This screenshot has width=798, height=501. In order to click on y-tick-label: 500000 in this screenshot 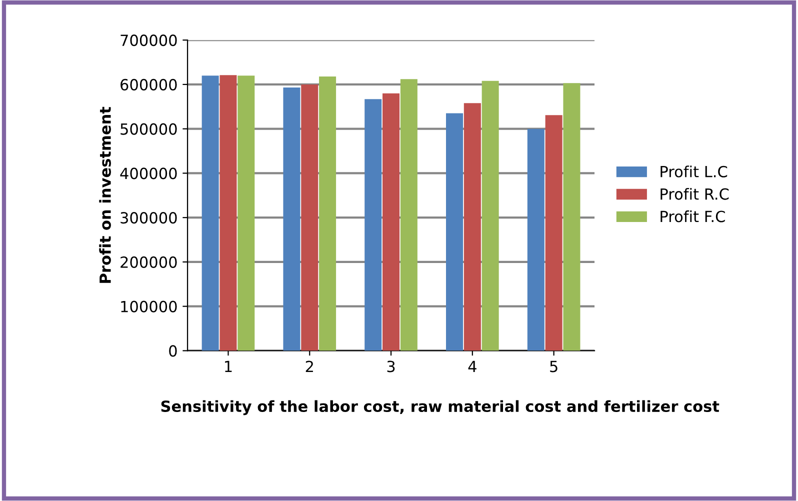, I will do `click(148, 129)`.